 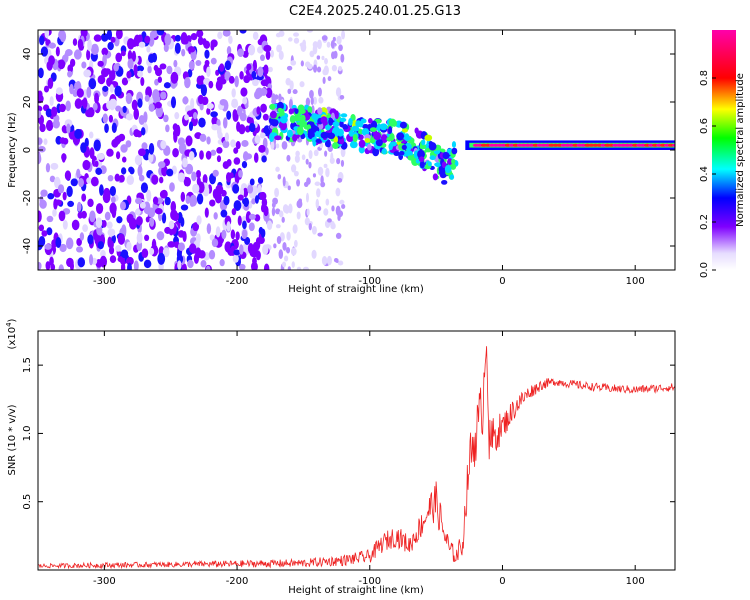 What do you see at coordinates (11, 333) in the screenshot?
I see `snr-y-multiplier: (x104)` at bounding box center [11, 333].